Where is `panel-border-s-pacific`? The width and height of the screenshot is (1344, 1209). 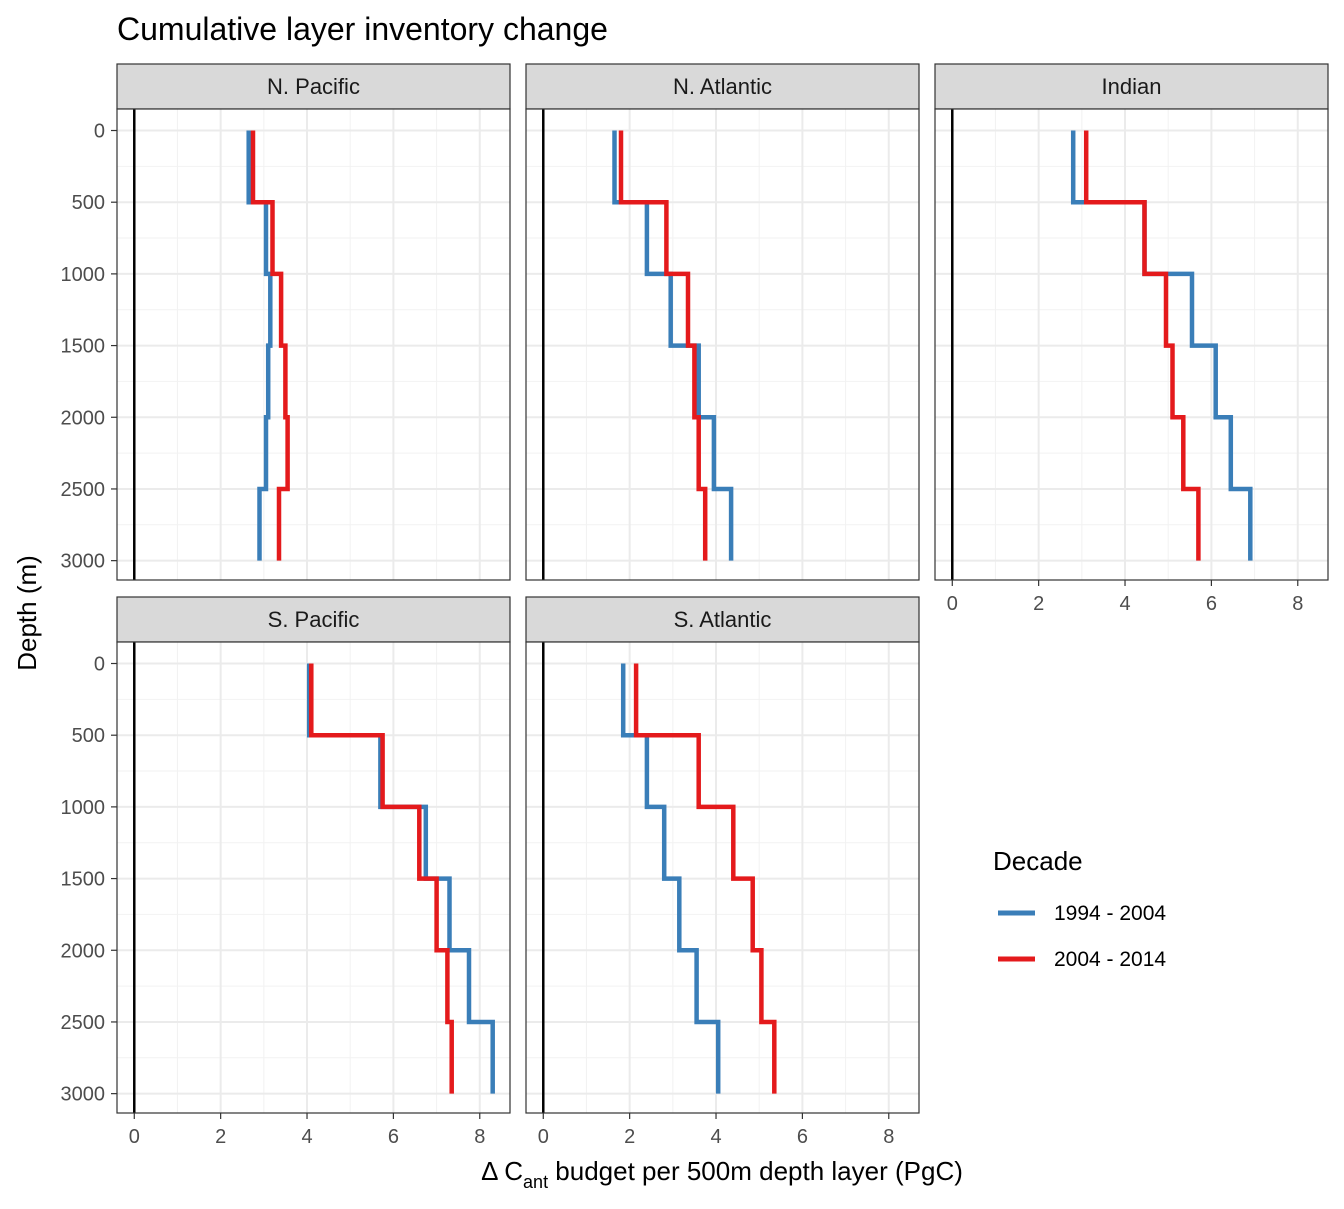 panel-border-s-pacific is located at coordinates (313, 877).